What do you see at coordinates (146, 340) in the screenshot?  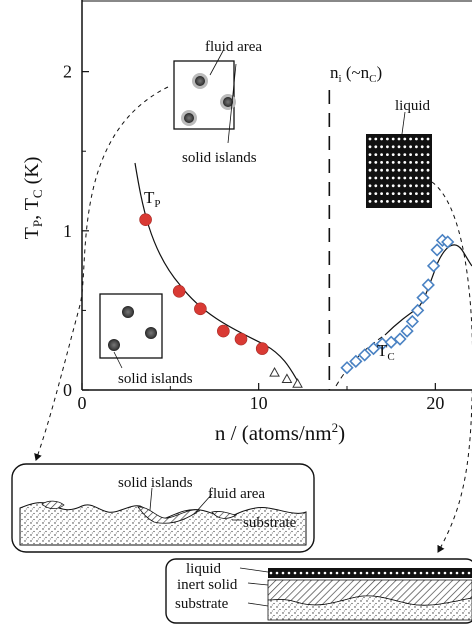 I see `inset-solid-islands: solid islands` at bounding box center [146, 340].